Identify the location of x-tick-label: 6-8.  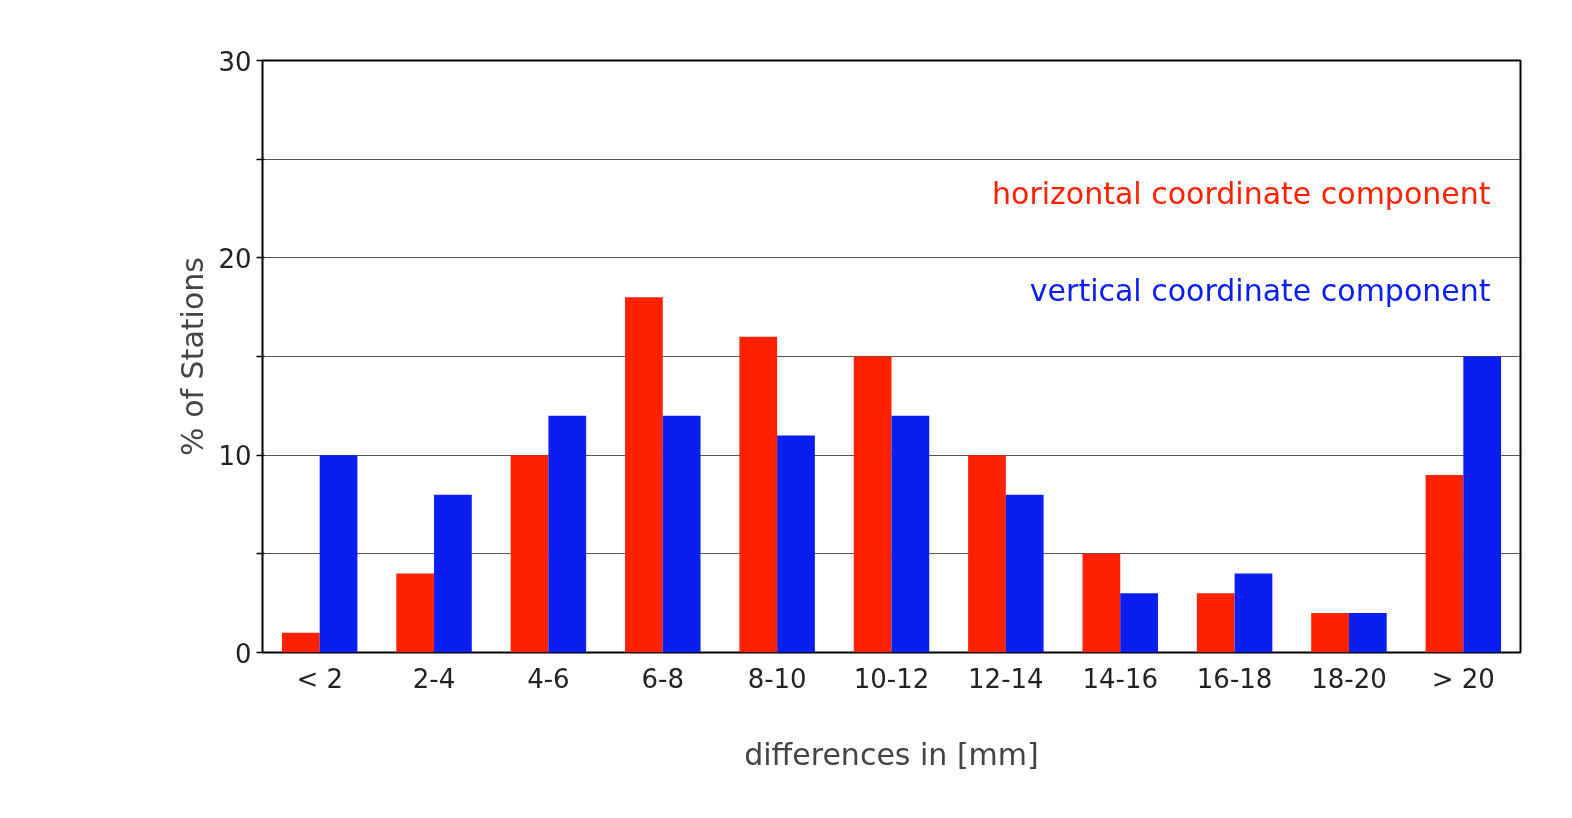
(663, 678).